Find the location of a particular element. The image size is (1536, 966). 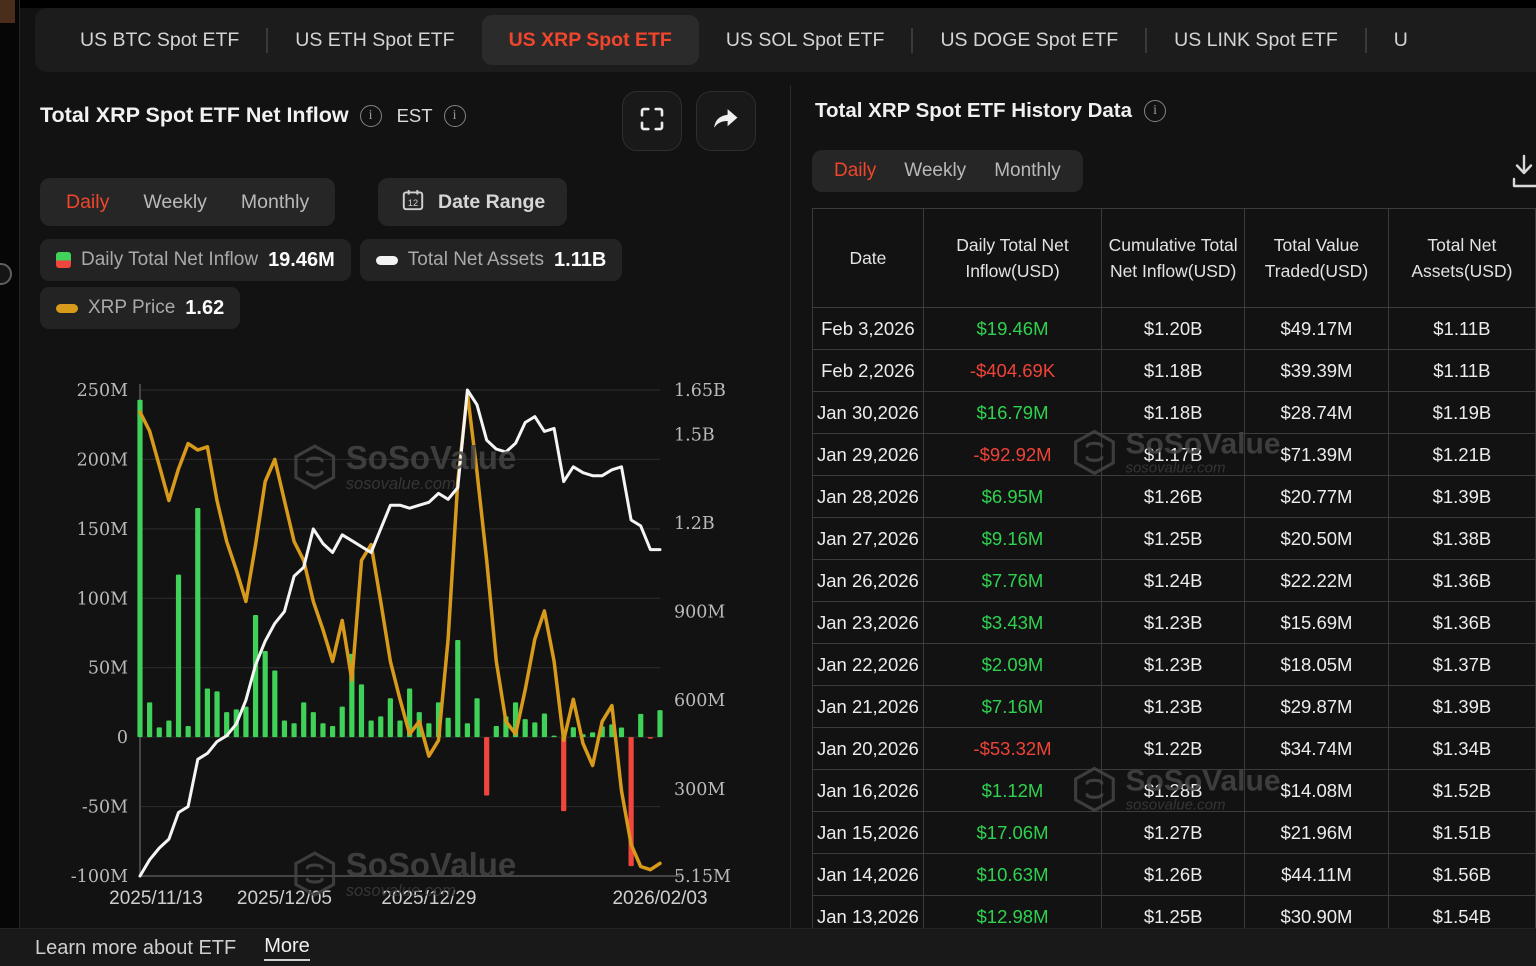

cell-value: $3.43M is located at coordinates (1012, 622).